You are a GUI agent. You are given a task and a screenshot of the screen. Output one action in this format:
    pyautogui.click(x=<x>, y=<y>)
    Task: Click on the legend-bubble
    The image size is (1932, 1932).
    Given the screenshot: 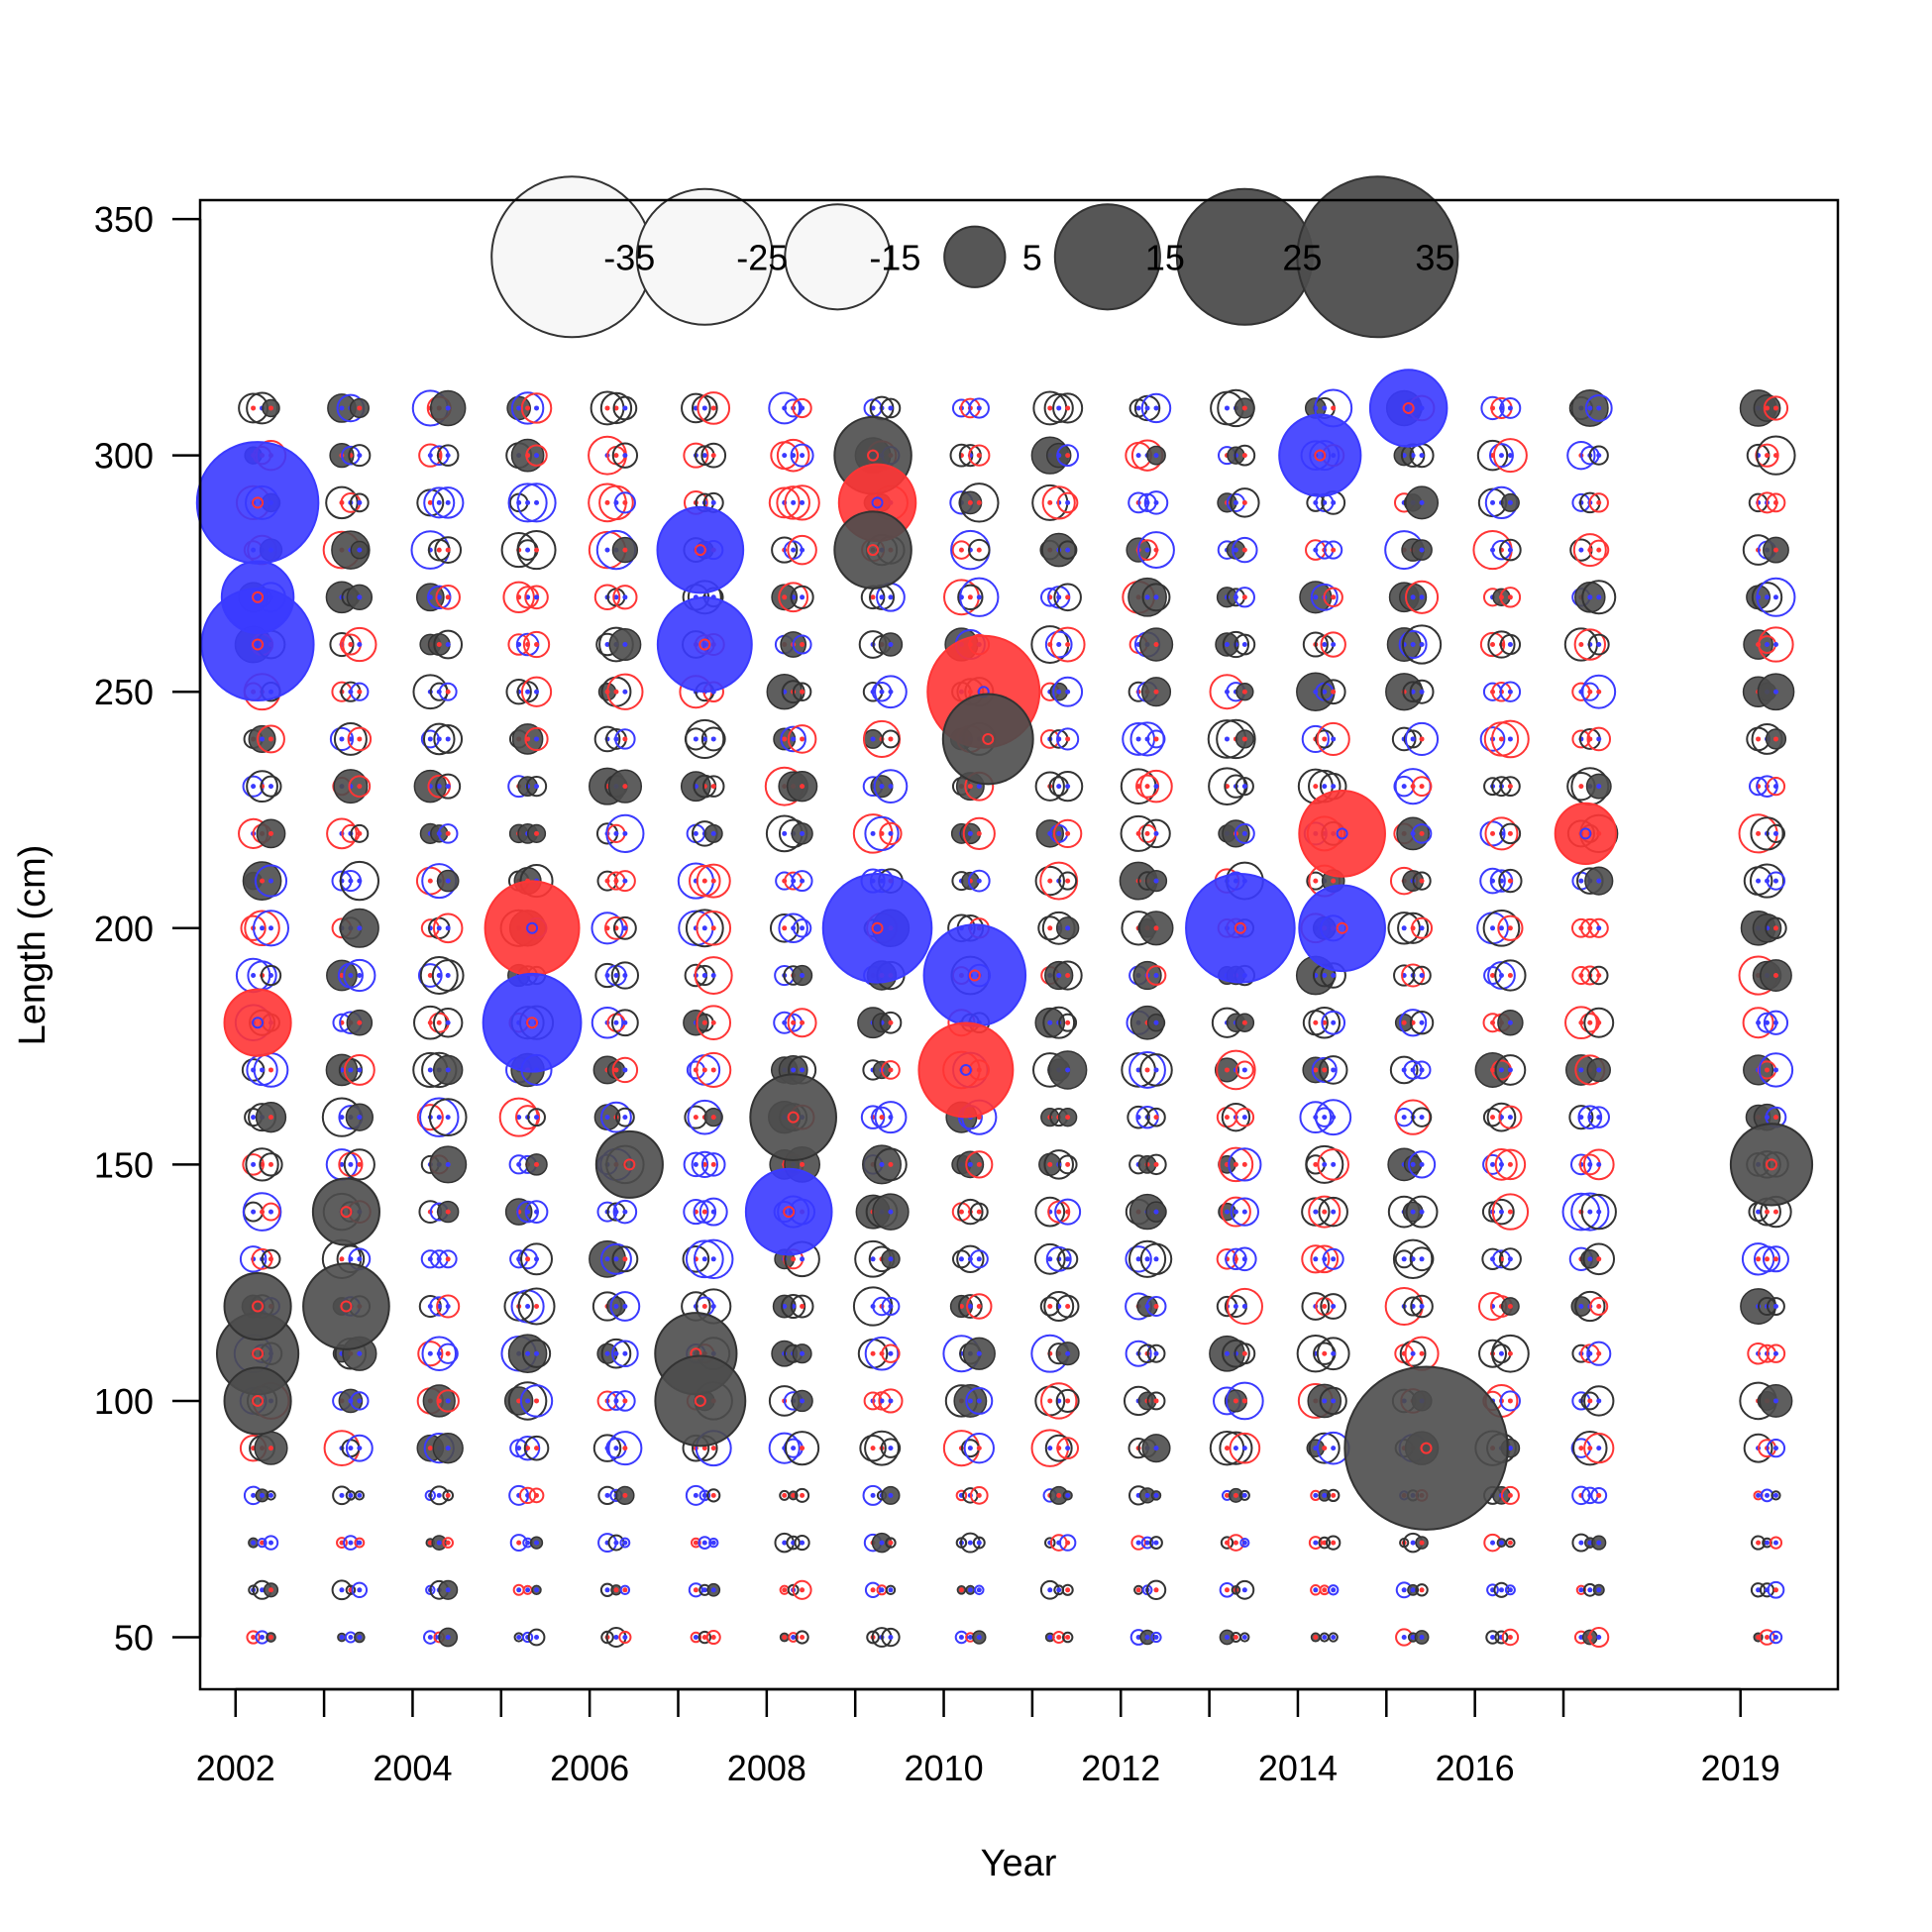 What is the action you would take?
    pyautogui.click(x=1377, y=257)
    